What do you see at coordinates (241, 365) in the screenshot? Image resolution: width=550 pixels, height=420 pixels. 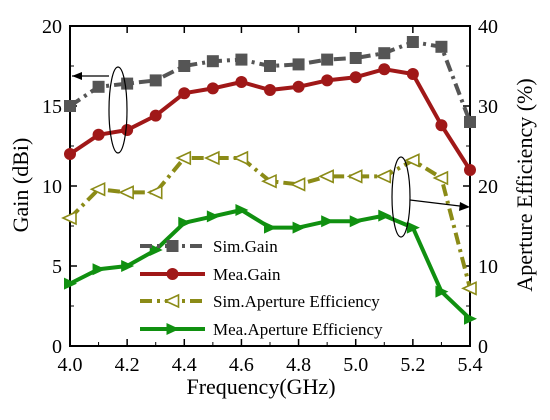 I see `x-tick-label: 4.6` at bounding box center [241, 365].